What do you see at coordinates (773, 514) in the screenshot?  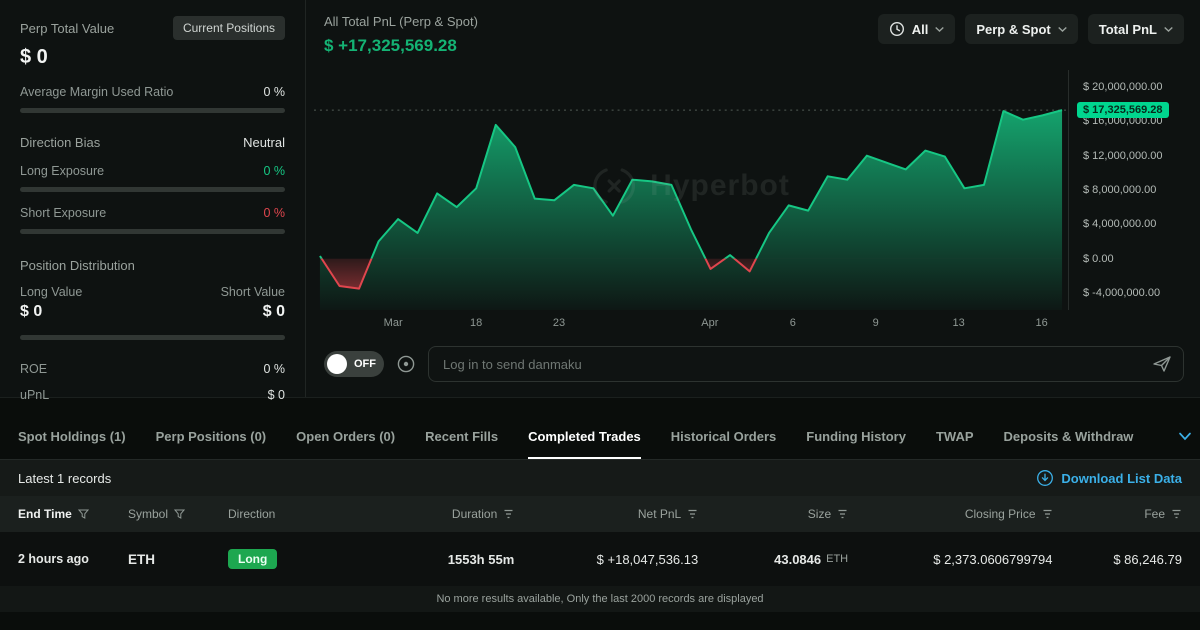 I see `column-header-size: Size` at bounding box center [773, 514].